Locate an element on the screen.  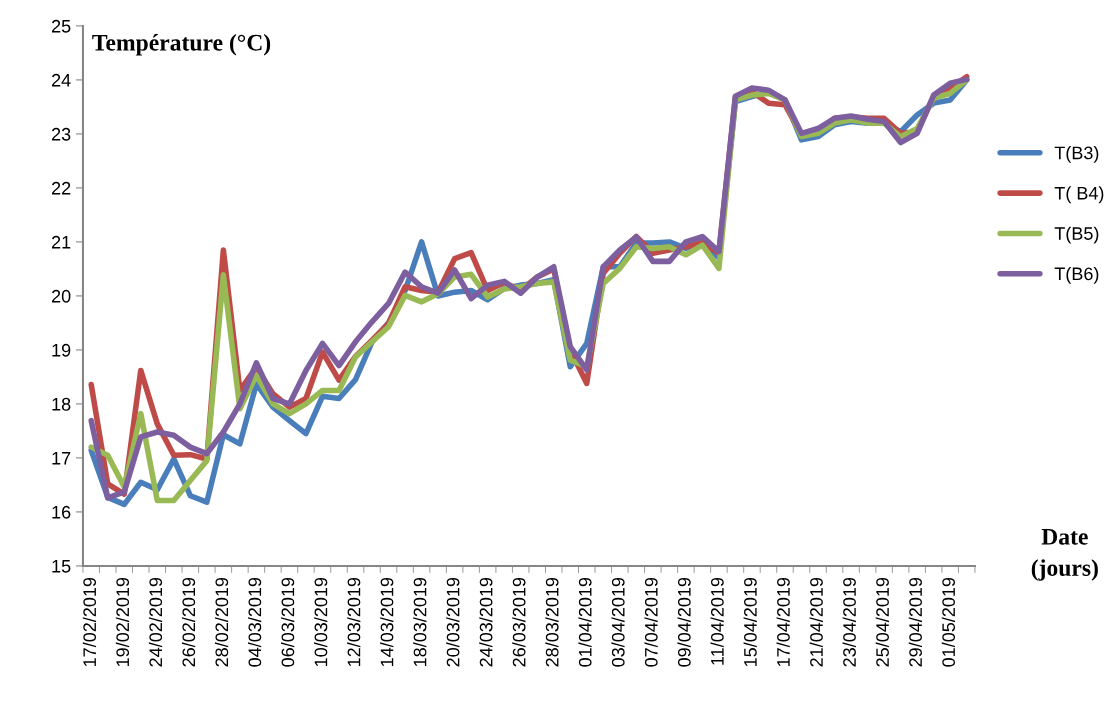
x-tick-label: 17/02/2019 is located at coordinates (89, 622).